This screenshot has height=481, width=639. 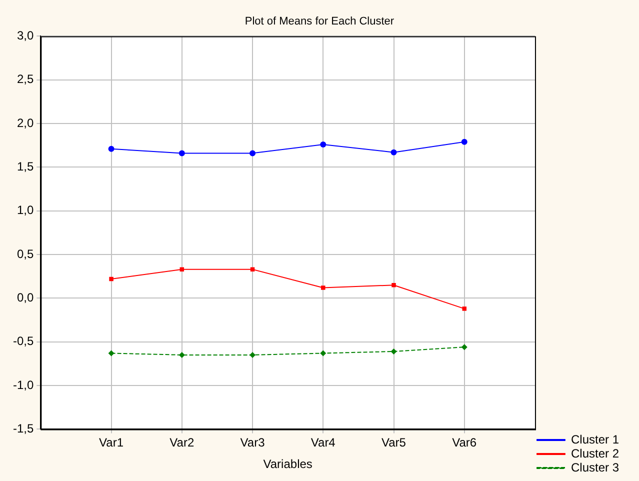 What do you see at coordinates (595, 467) in the screenshot?
I see `legend-label: Cluster 3` at bounding box center [595, 467].